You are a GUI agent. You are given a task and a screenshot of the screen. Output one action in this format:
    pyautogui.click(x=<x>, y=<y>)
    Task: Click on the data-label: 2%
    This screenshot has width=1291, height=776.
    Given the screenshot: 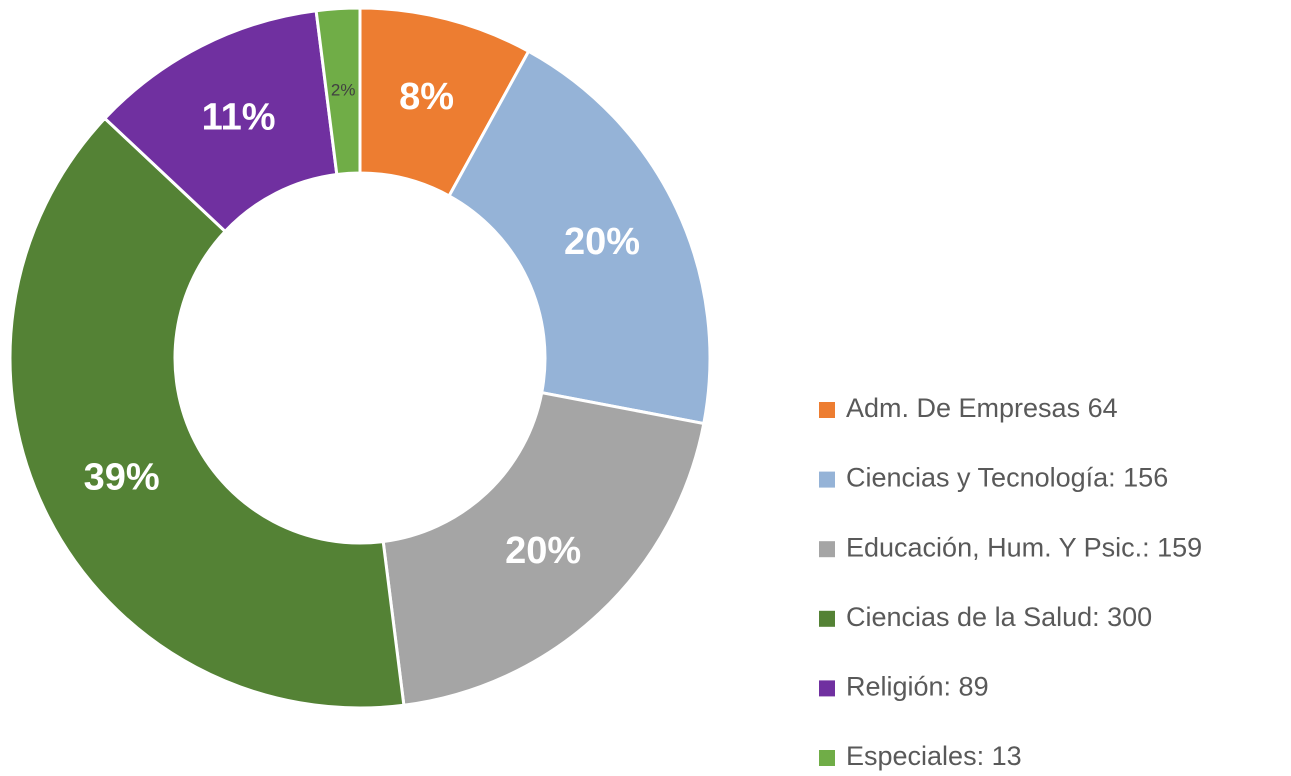 What is the action you would take?
    pyautogui.click(x=343, y=90)
    